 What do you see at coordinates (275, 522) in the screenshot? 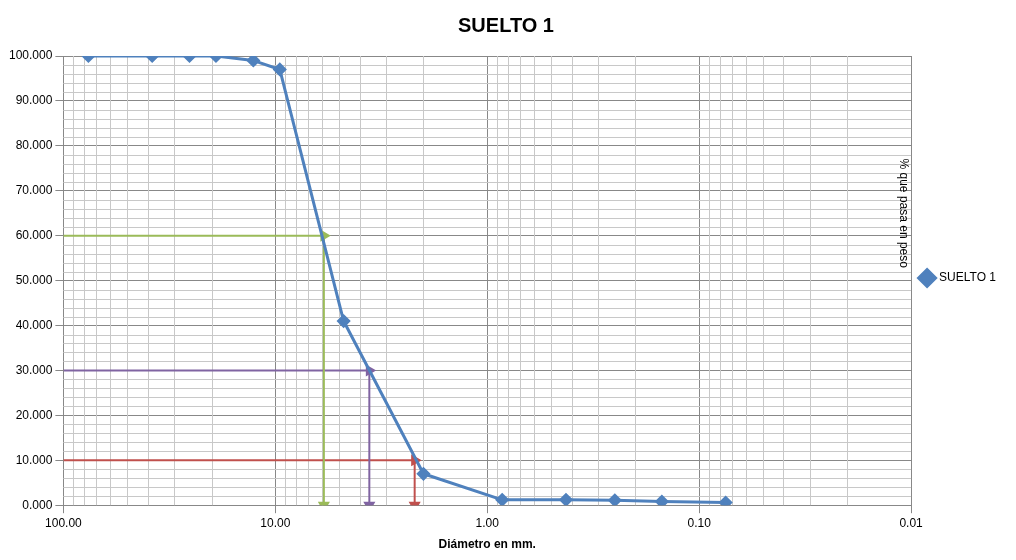
I see `x-tick-label: 10.00` at bounding box center [275, 522].